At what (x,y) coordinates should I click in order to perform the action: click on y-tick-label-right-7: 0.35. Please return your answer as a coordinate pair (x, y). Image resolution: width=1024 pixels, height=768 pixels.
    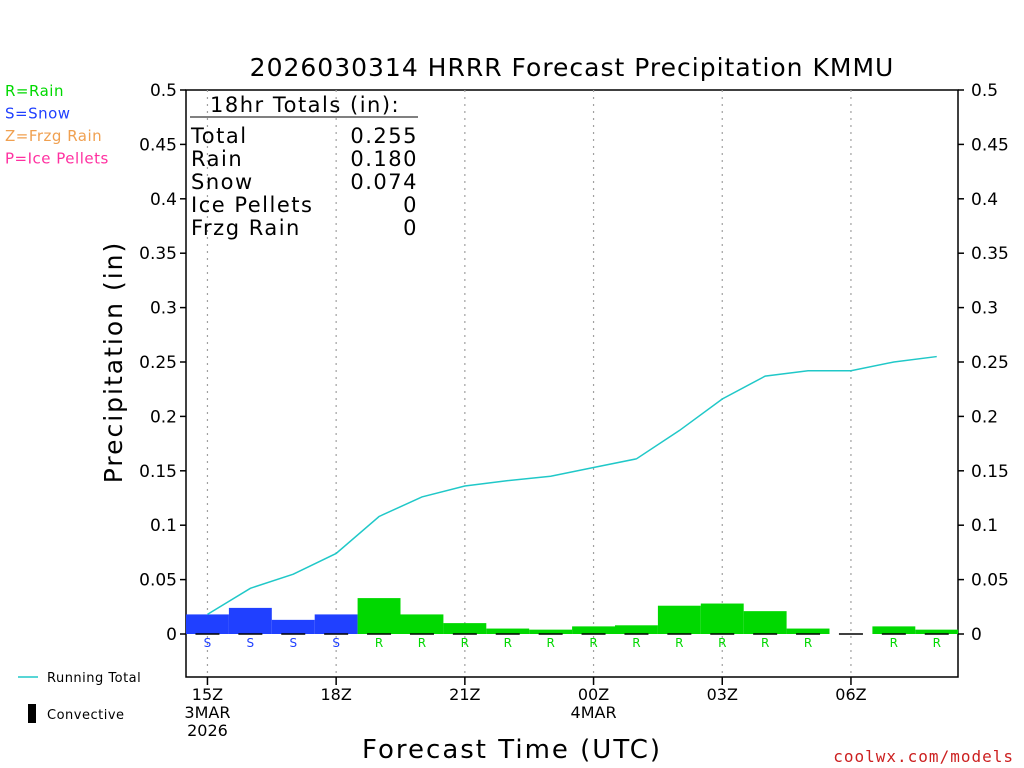
    Looking at the image, I should click on (990, 254).